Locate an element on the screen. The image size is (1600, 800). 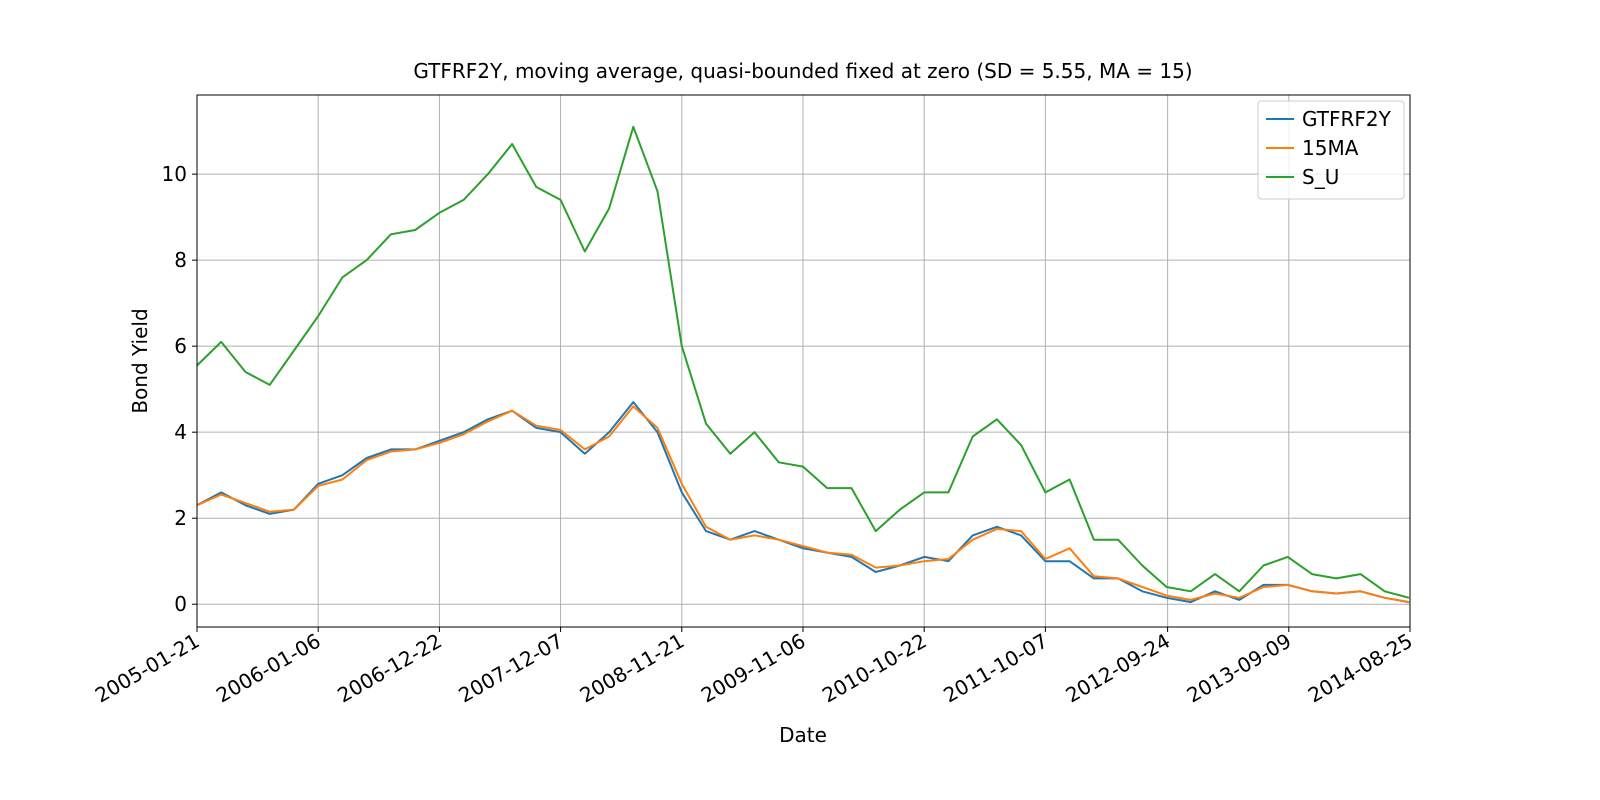
x-tick-label: 2009-11-06 is located at coordinates (753, 668).